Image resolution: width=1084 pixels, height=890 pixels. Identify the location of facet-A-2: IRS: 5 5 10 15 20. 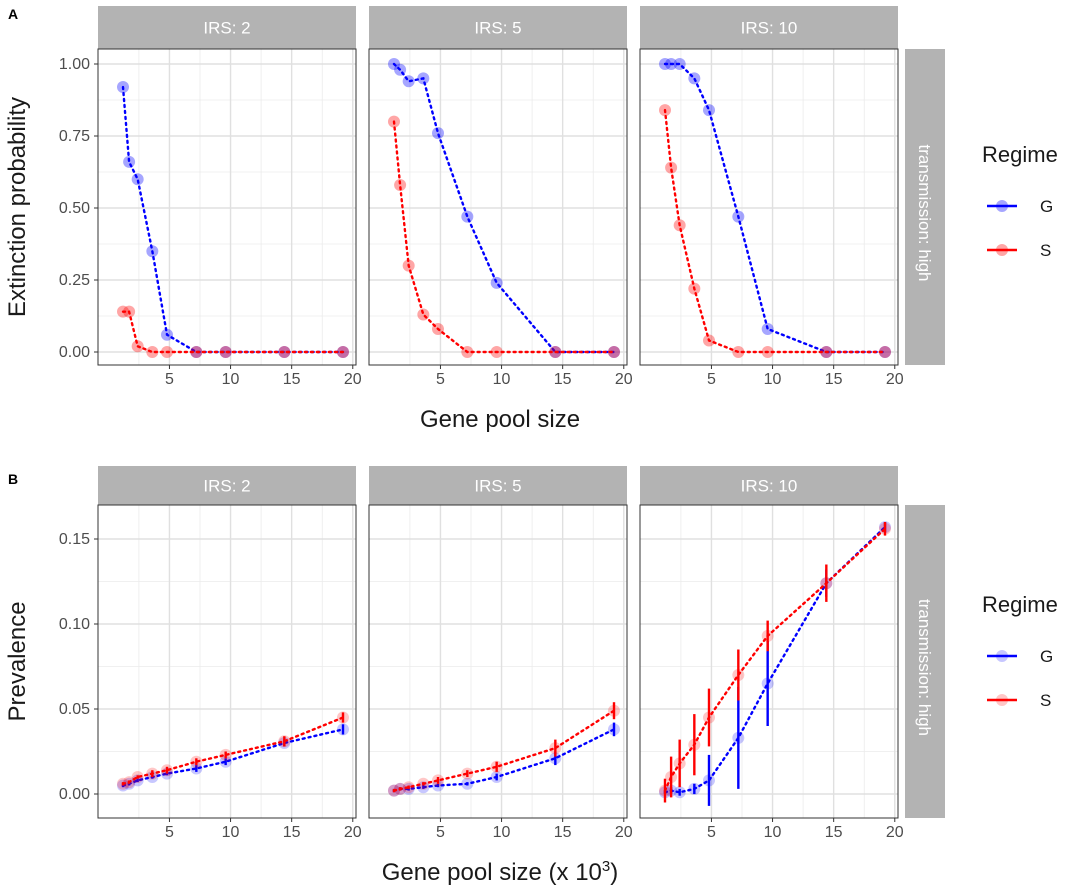
(500, 197).